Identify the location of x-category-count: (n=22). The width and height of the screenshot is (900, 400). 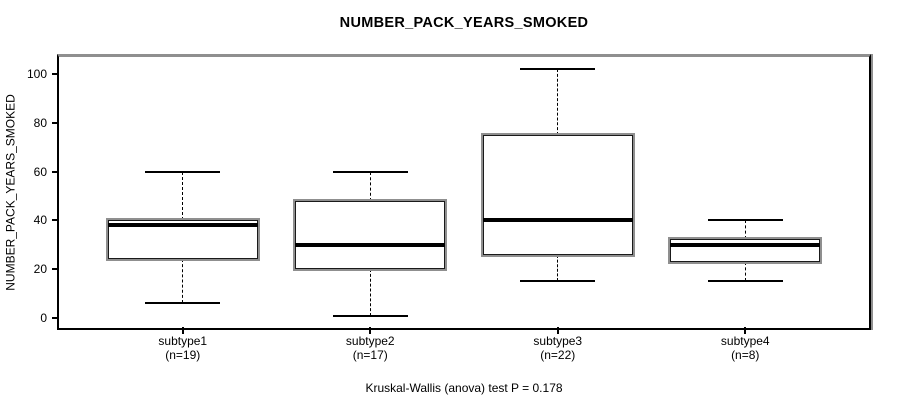
(558, 354).